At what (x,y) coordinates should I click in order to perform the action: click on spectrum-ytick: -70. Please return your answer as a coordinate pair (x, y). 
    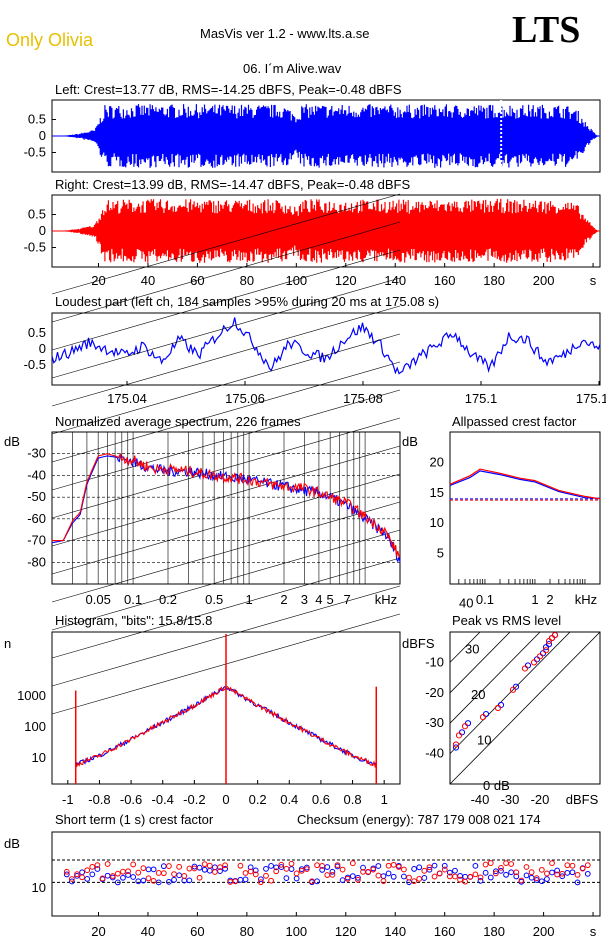
    Looking at the image, I should click on (36, 540).